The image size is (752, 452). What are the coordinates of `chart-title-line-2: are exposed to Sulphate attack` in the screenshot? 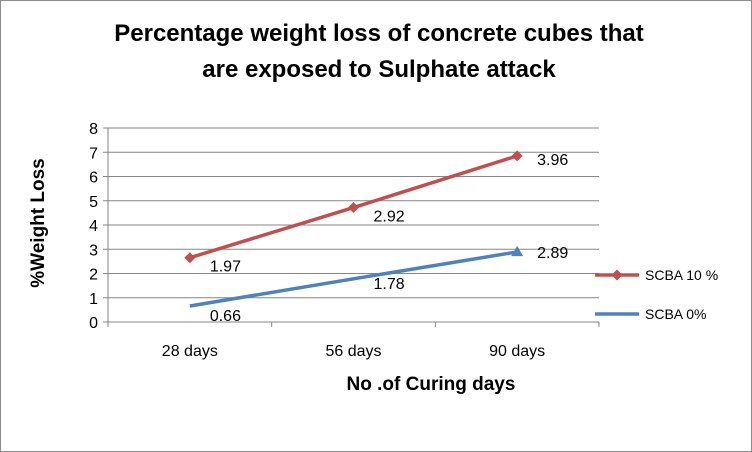 It's located at (379, 69).